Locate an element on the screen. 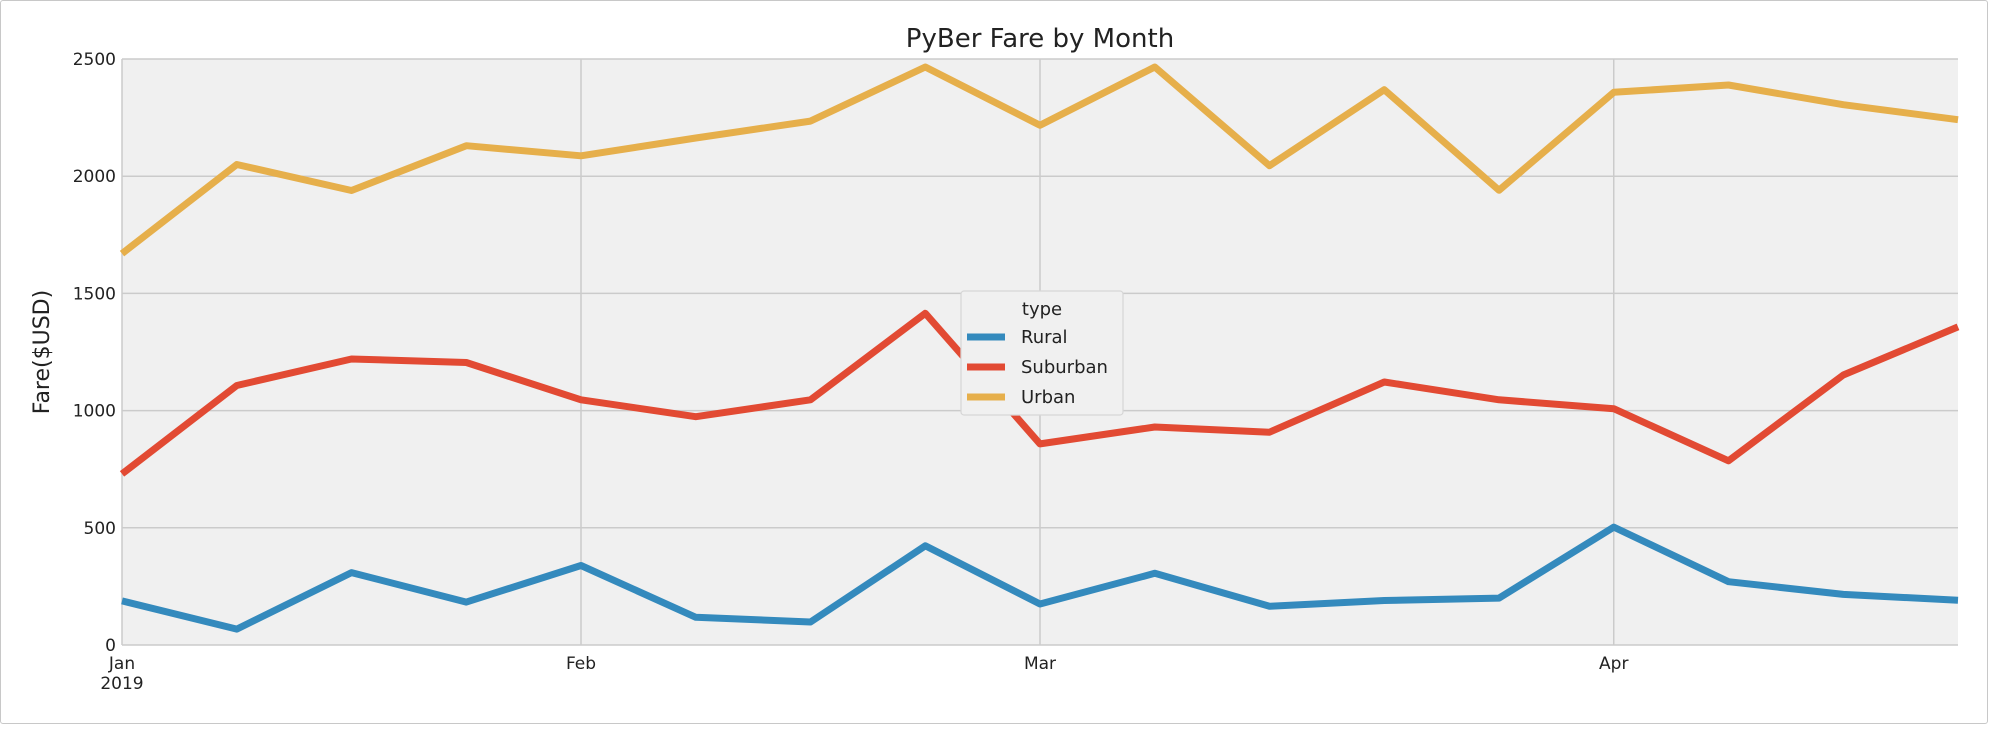 The height and width of the screenshot is (730, 1994). y-tick-label: 500 is located at coordinates (100, 529).